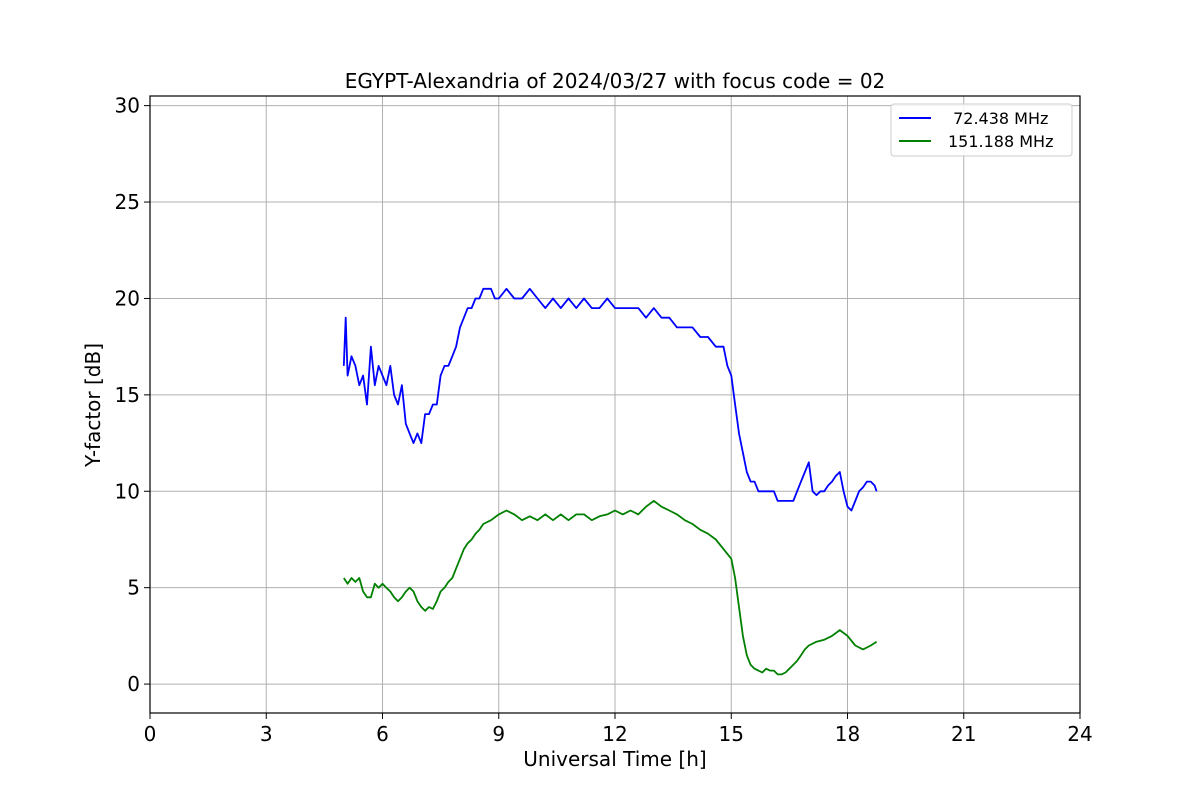 The width and height of the screenshot is (1200, 800). What do you see at coordinates (1079, 734) in the screenshot?
I see `x-tick-label: 24` at bounding box center [1079, 734].